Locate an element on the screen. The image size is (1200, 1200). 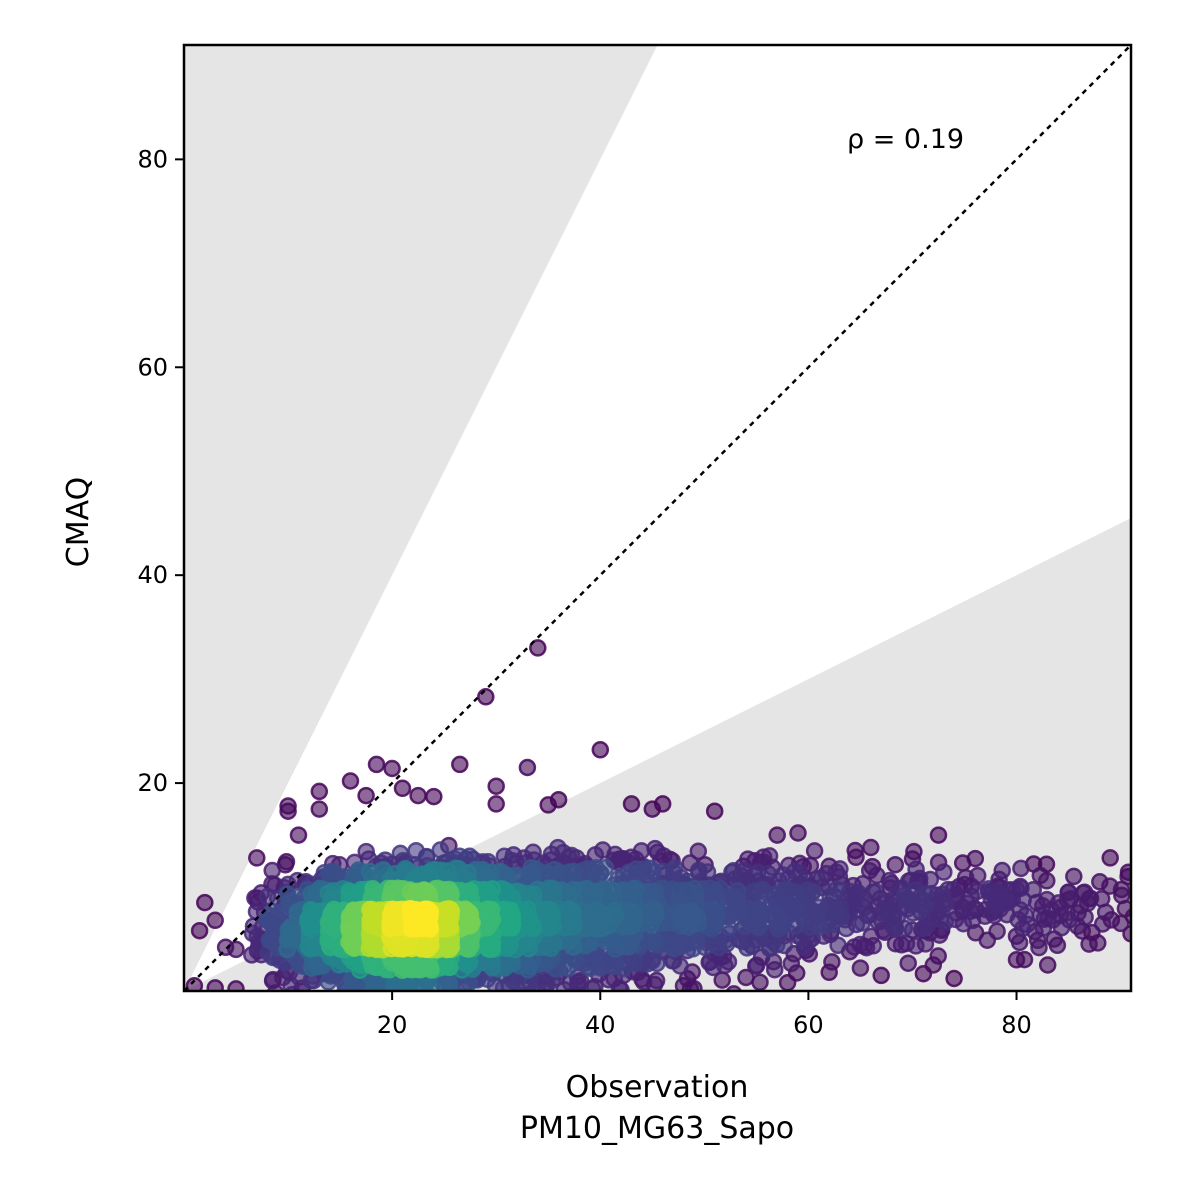
x-tick-label: 40 is located at coordinates (600, 1025).